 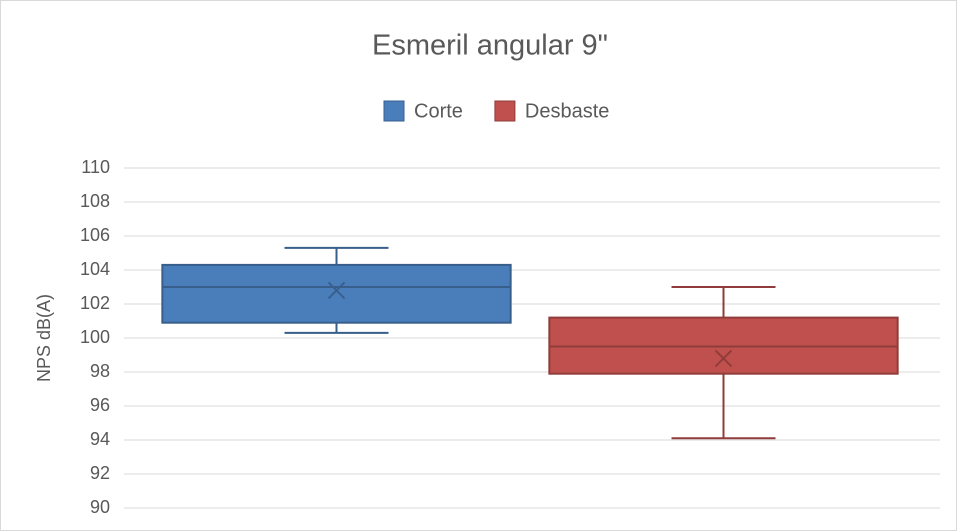 What do you see at coordinates (438, 111) in the screenshot?
I see `legend-label: Corte` at bounding box center [438, 111].